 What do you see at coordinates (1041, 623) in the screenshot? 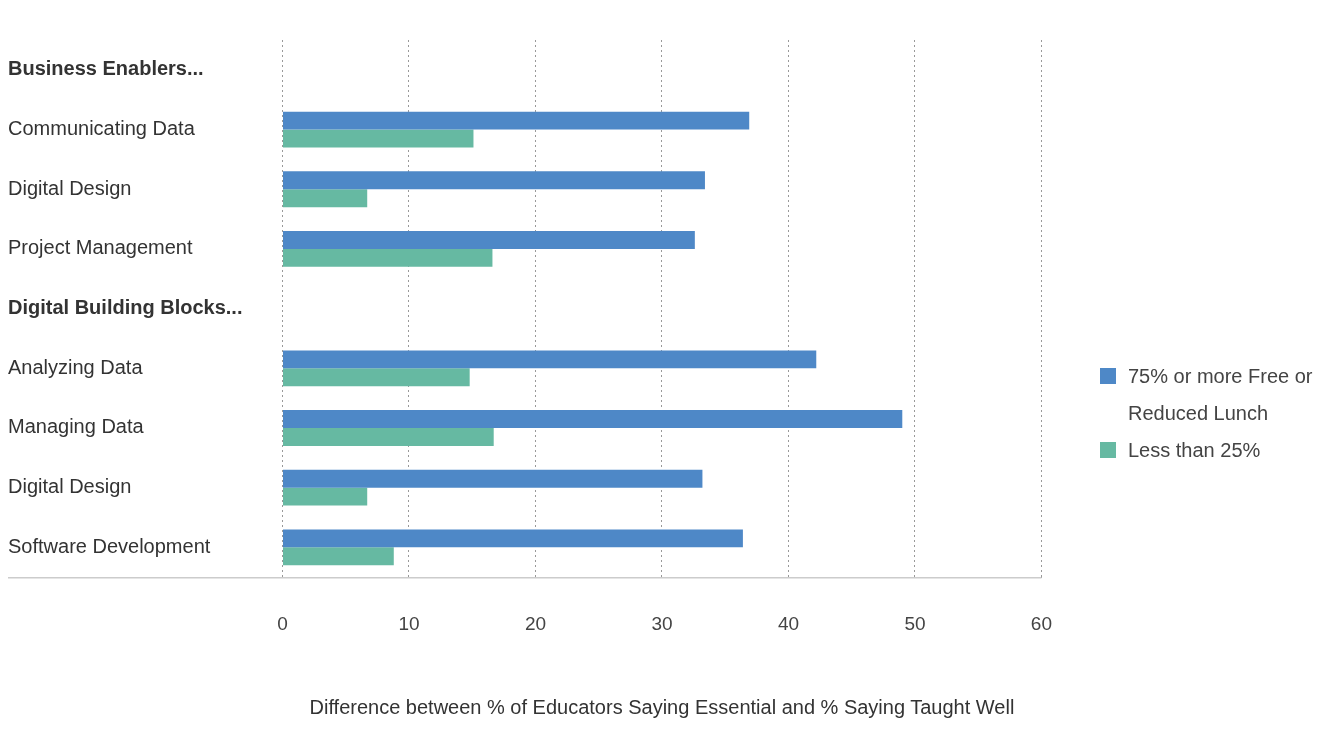
I see `x-tick-label: 60` at bounding box center [1041, 623].